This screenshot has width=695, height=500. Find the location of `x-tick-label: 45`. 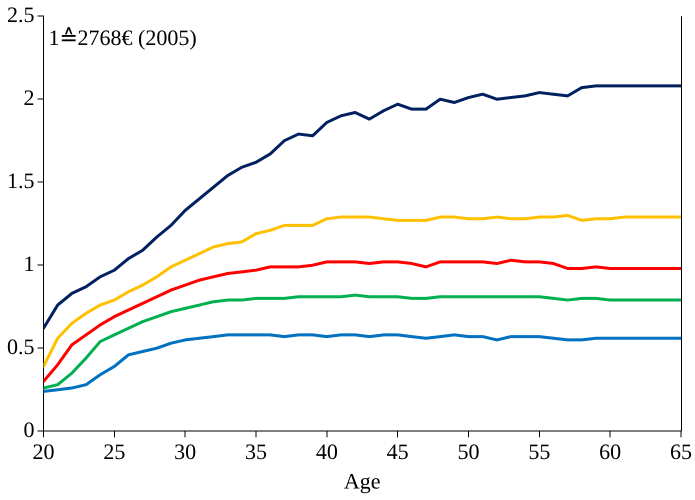

x-tick-label: 45 is located at coordinates (397, 451).